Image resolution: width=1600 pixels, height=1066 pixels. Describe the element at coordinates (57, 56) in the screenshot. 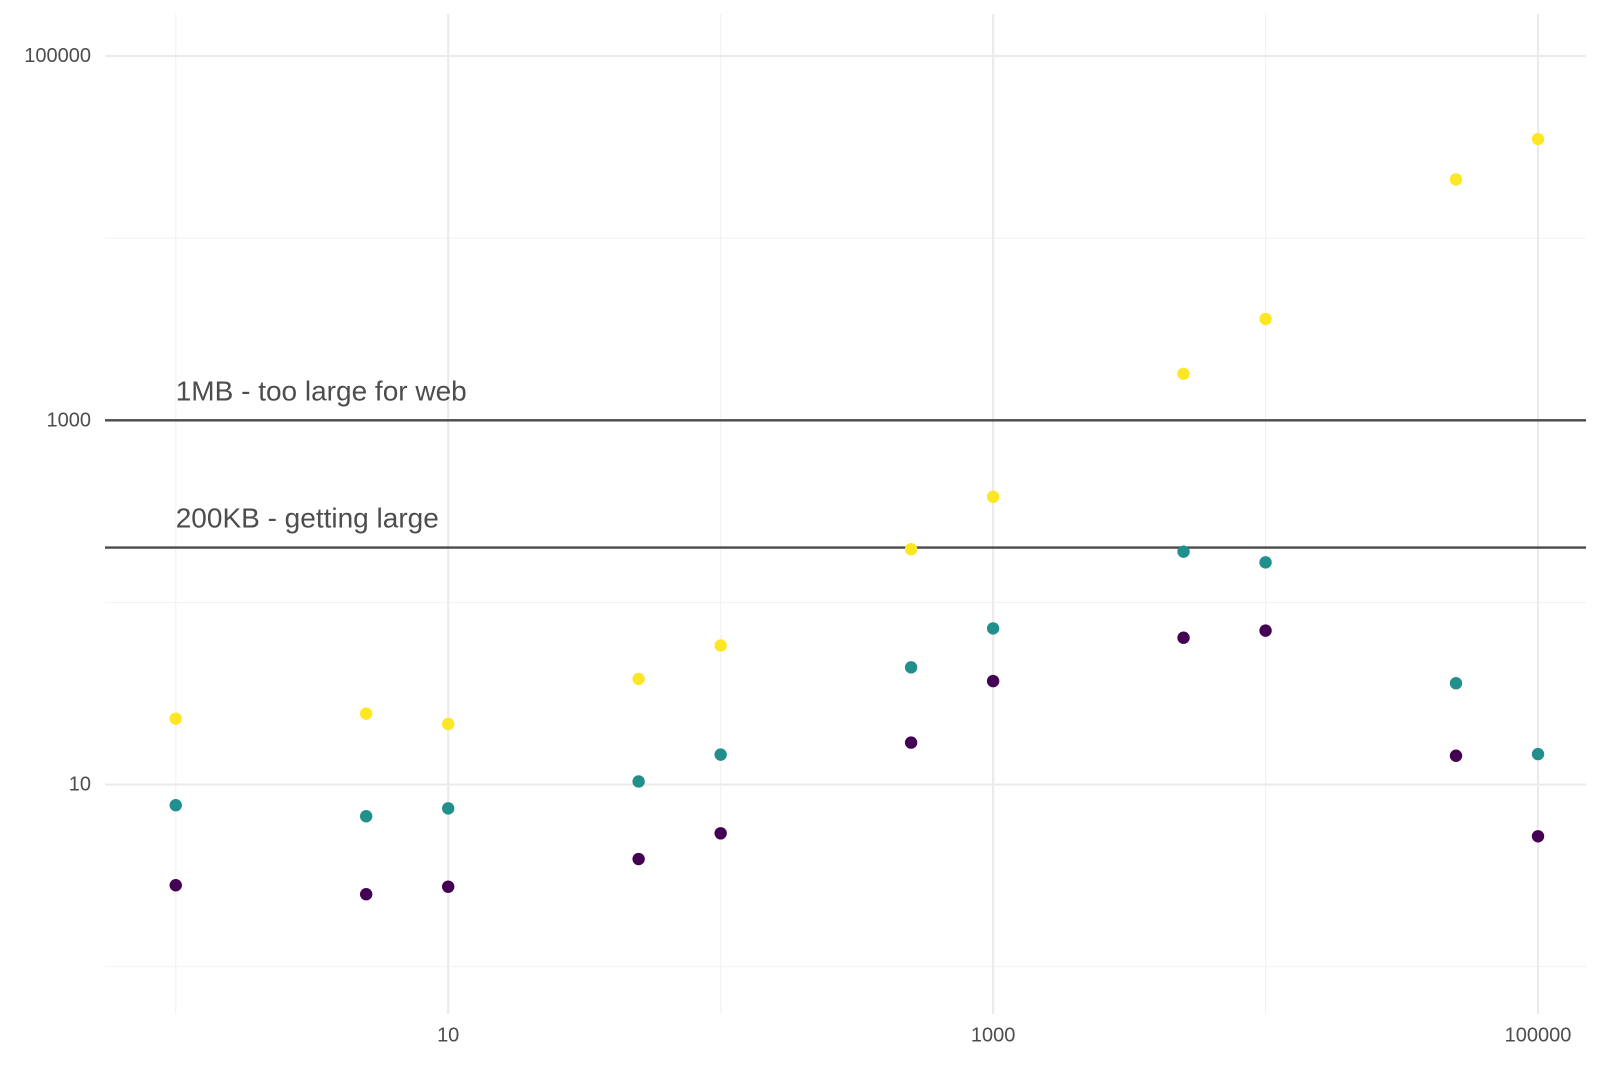

I see `y-tick-label: 100000` at that location.